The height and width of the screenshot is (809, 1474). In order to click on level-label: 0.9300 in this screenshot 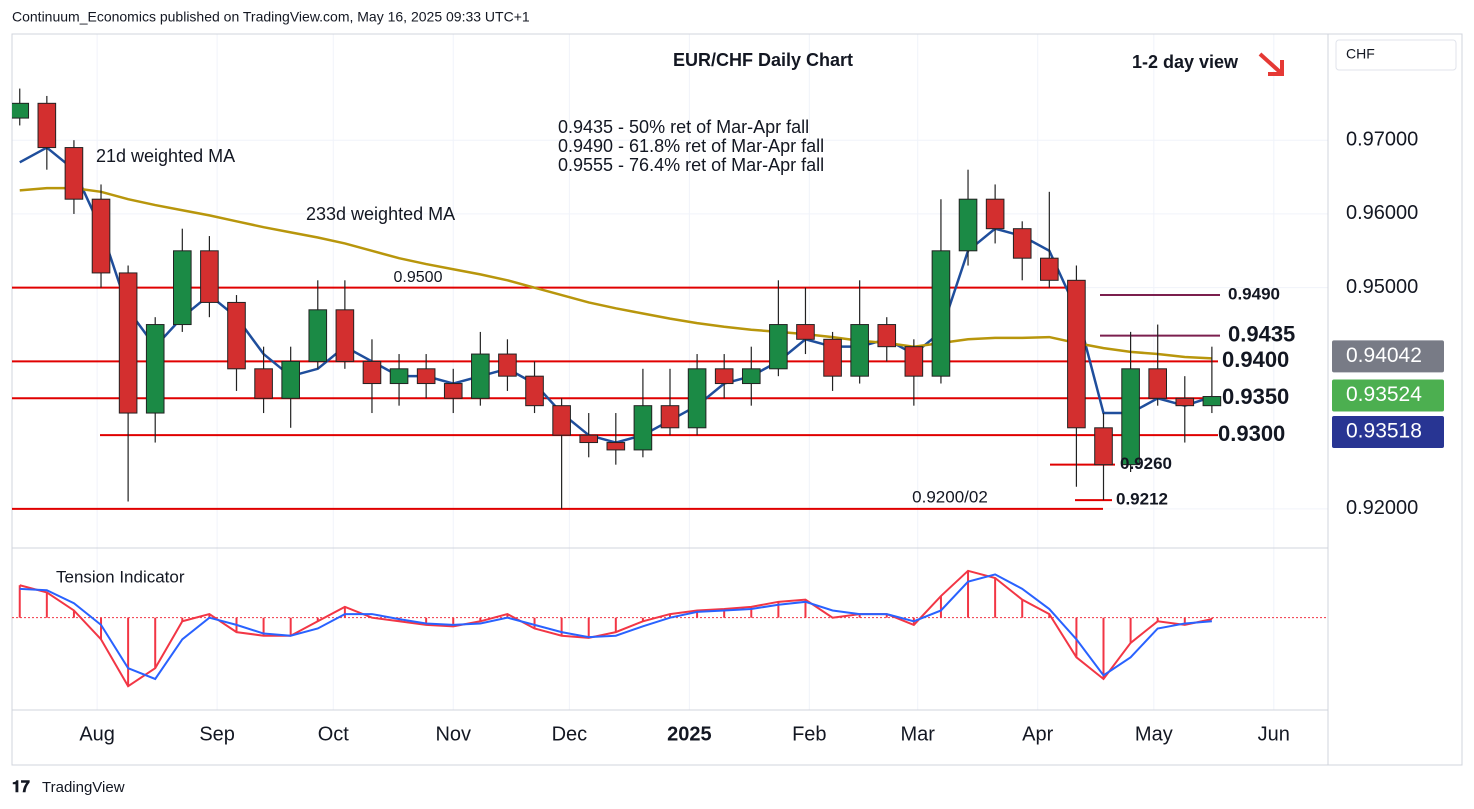, I will do `click(1251, 433)`.